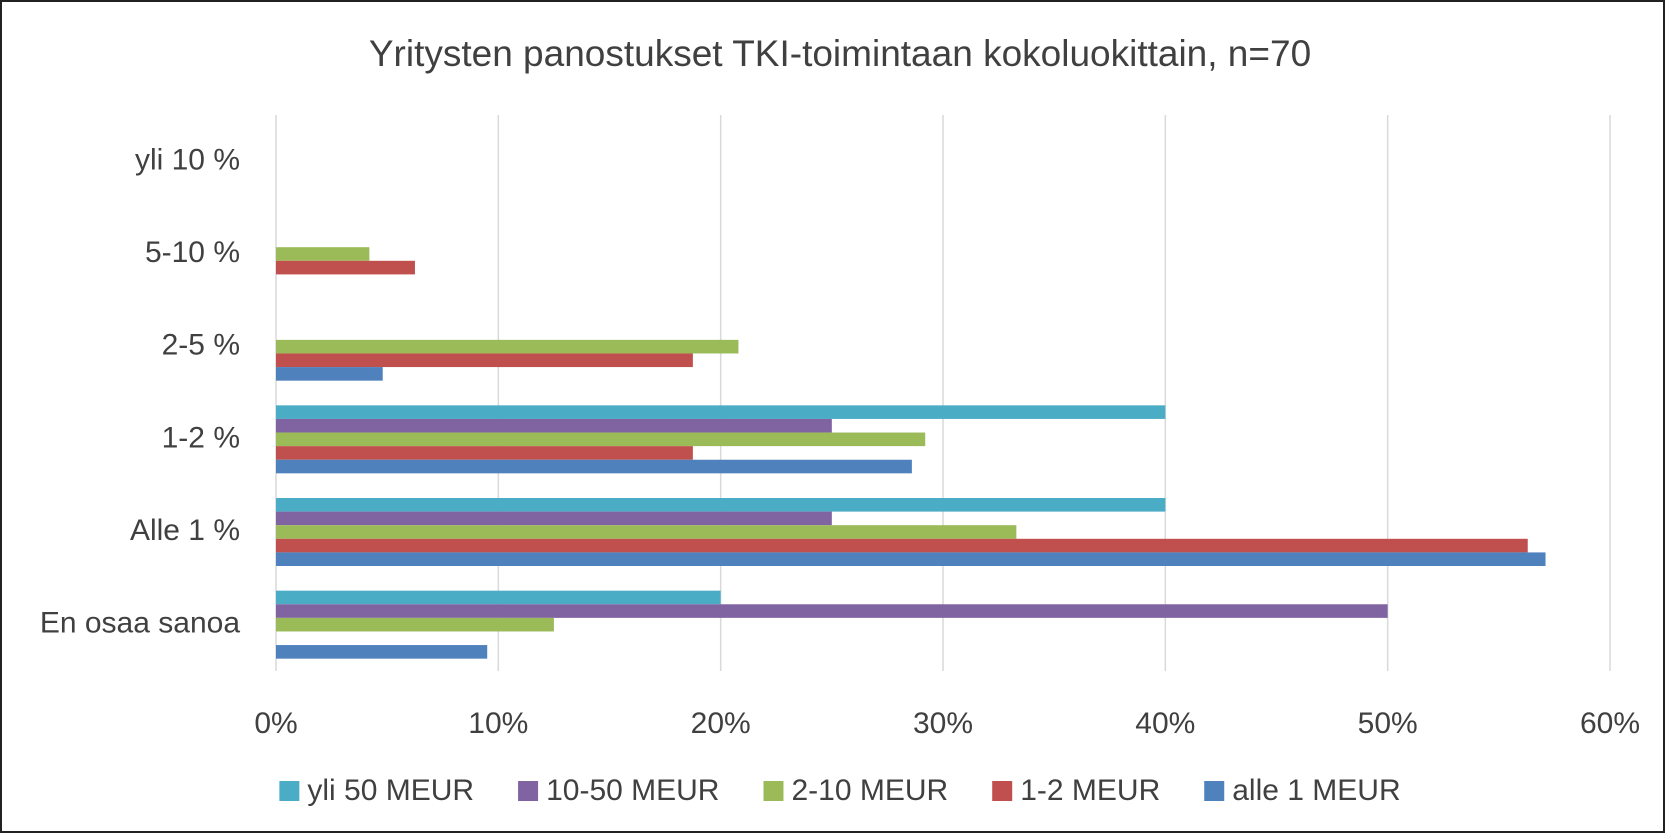 This screenshot has width=1665, height=833. I want to click on y-tick-label: 1-2 %, so click(201, 437).